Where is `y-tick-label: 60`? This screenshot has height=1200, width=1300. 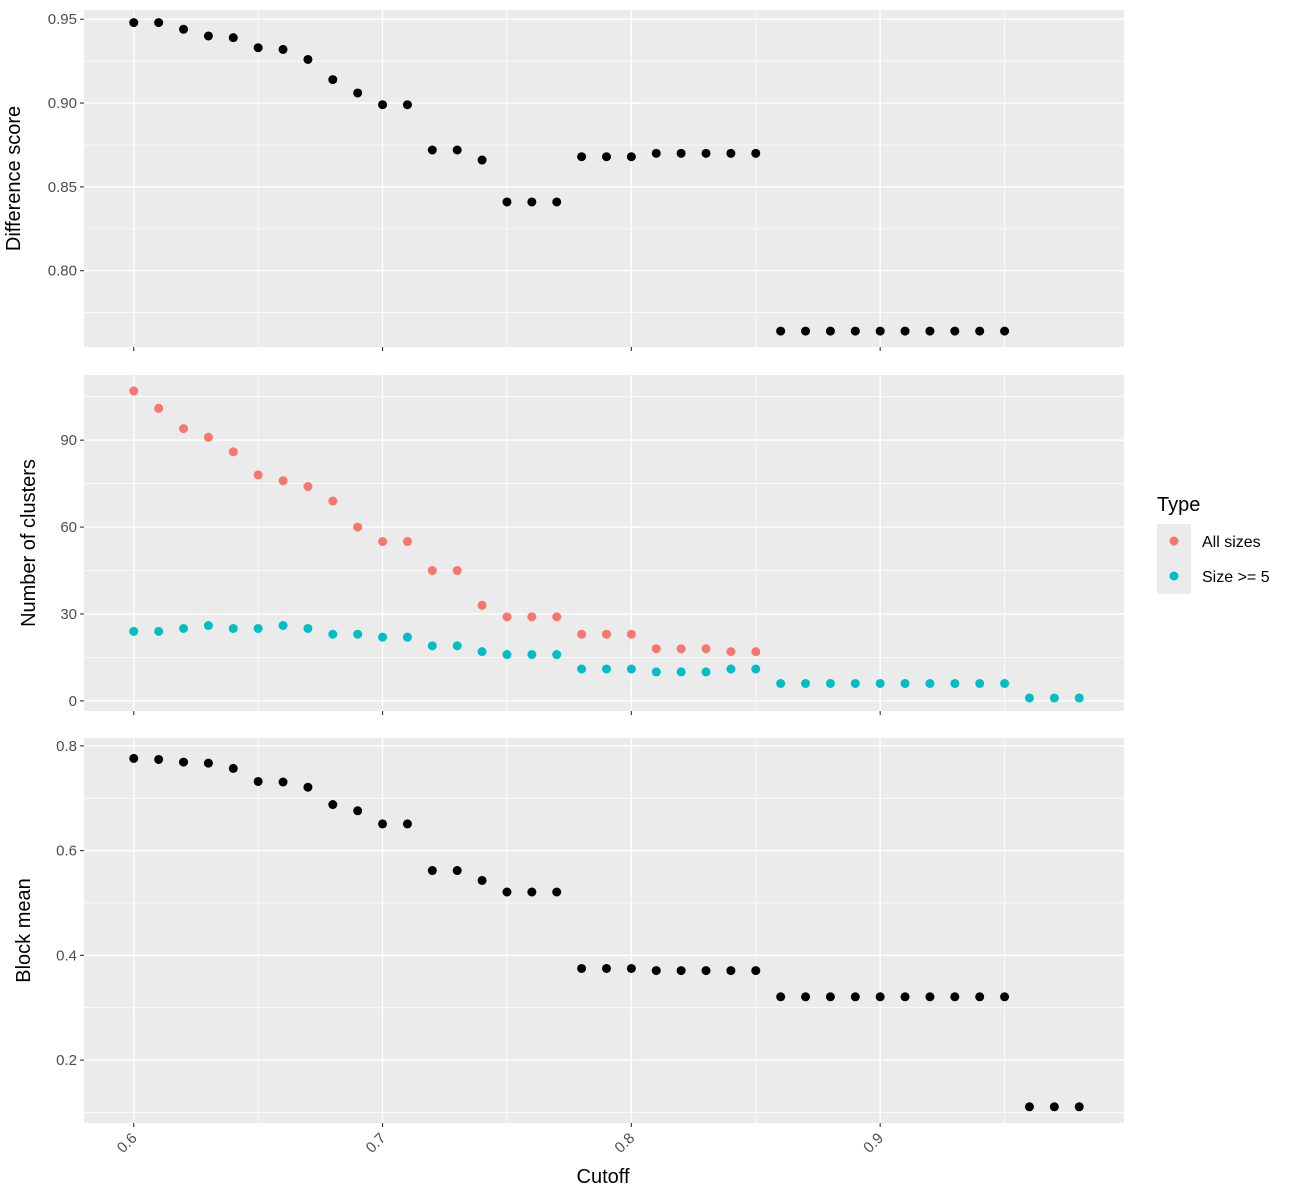 y-tick-label: 60 is located at coordinates (68, 527).